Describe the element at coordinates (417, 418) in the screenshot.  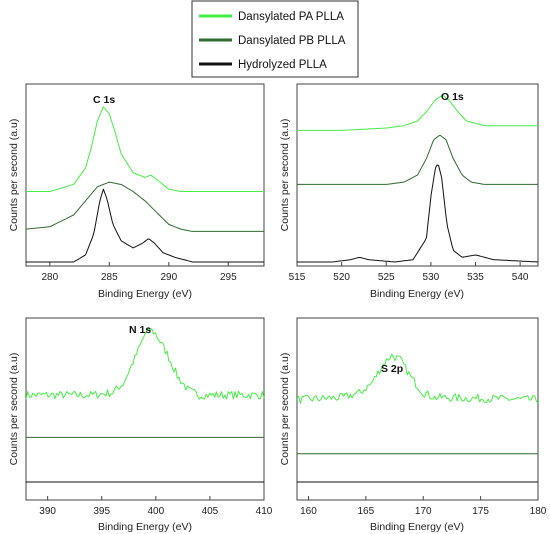
I see `series-group-s2p` at that location.